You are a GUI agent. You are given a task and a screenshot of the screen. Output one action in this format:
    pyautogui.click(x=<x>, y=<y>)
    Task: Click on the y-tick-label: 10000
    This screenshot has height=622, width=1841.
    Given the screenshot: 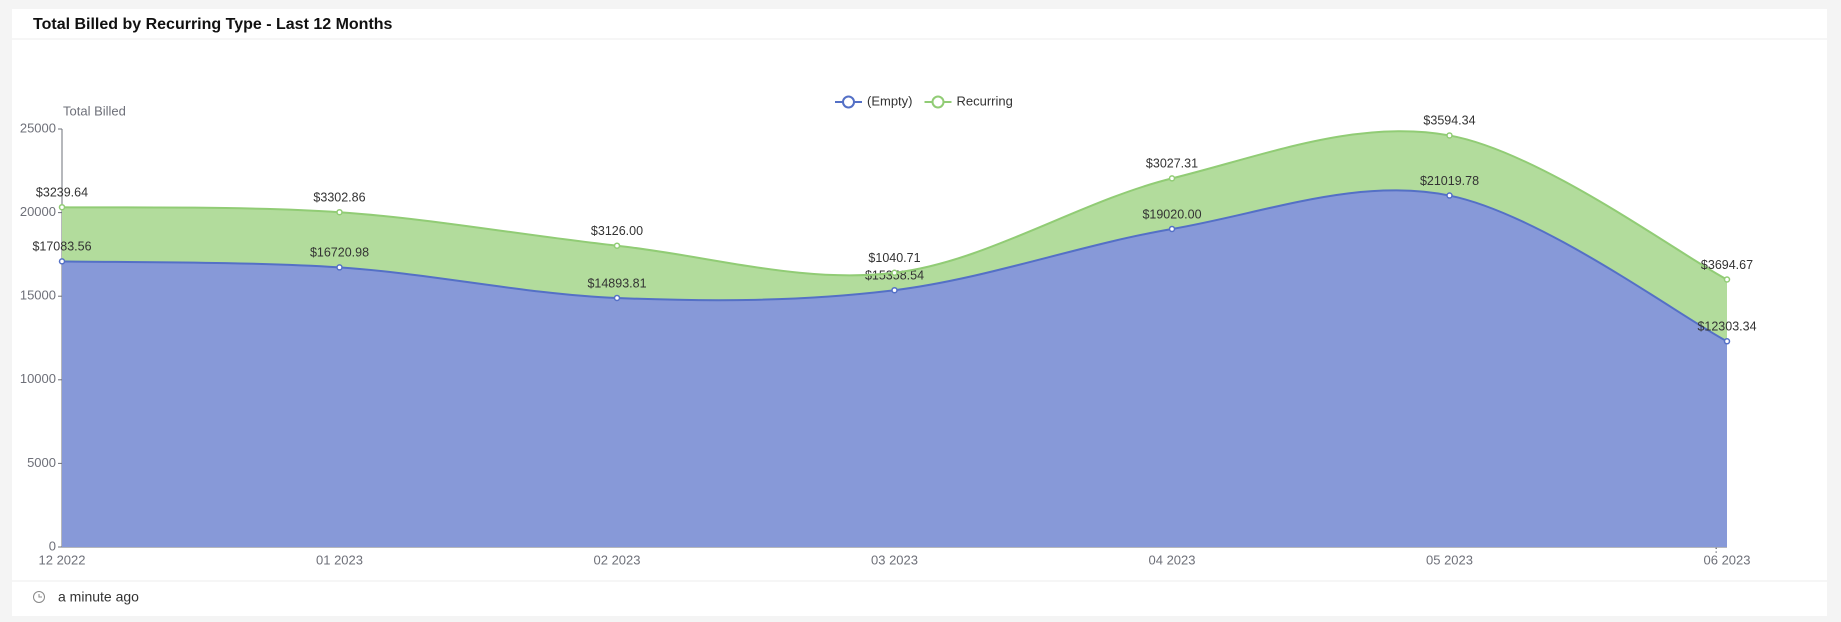 What is the action you would take?
    pyautogui.click(x=38, y=378)
    